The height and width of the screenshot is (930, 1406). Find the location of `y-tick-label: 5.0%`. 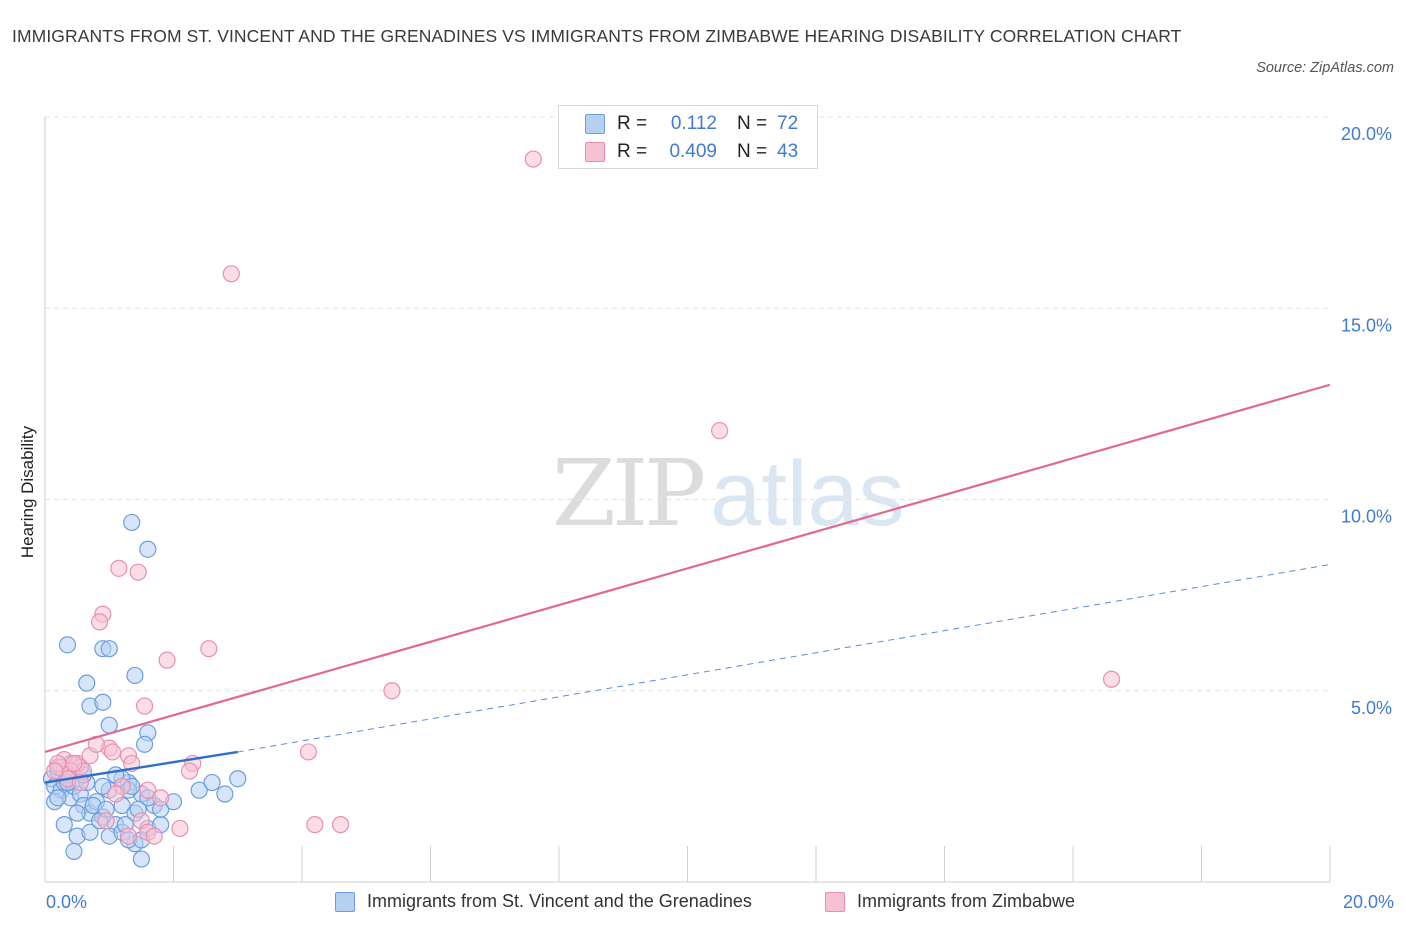

y-tick-label: 5.0% is located at coordinates (1371, 708).